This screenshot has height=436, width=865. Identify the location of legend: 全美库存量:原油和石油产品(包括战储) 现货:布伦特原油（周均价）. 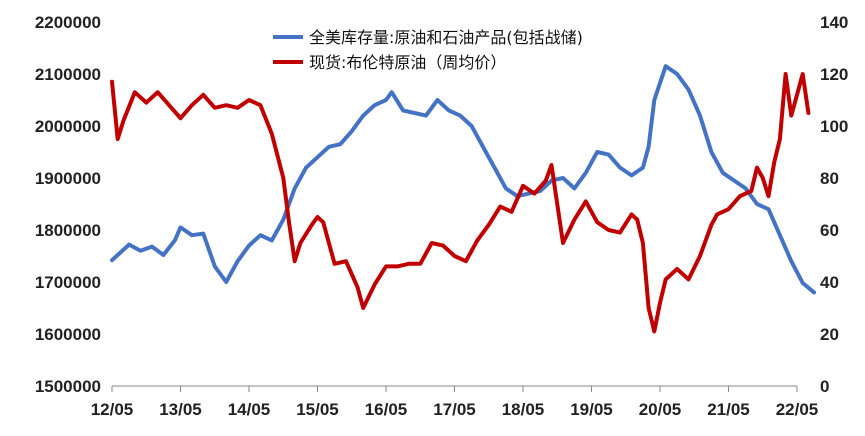
(428, 50).